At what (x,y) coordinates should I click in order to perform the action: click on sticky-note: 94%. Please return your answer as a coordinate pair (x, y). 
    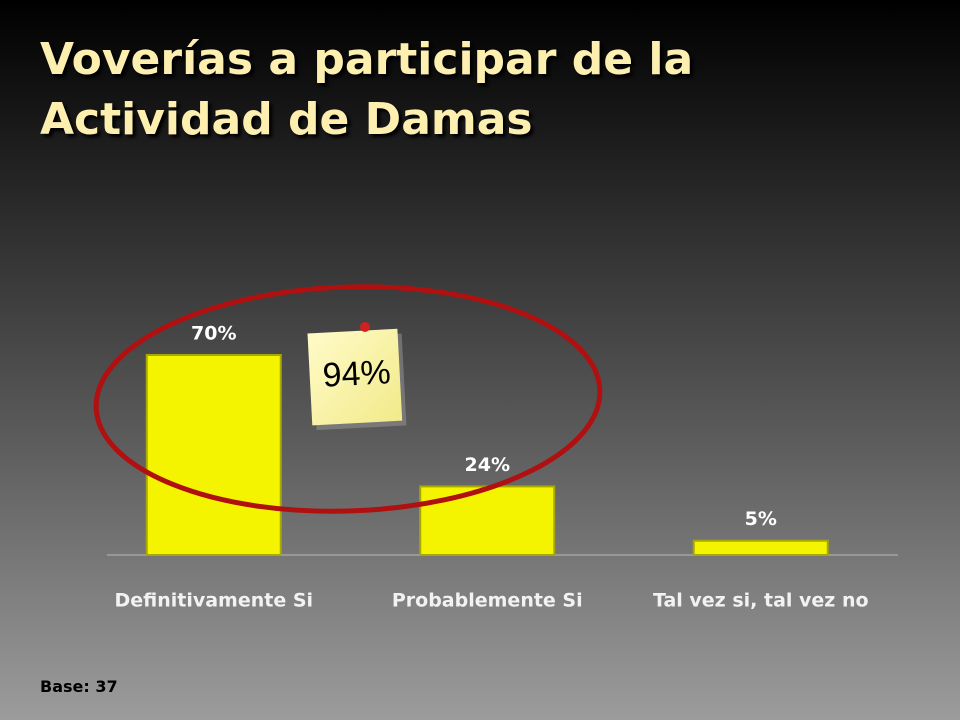
    Looking at the image, I should click on (357, 379).